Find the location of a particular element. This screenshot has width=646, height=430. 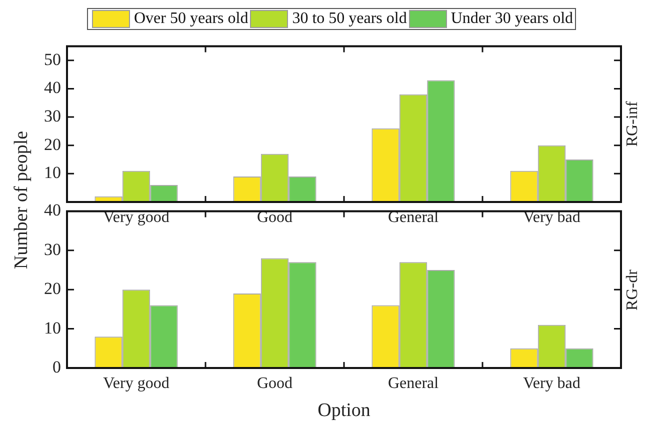

y-tick-label: 50 is located at coordinates (52, 59).